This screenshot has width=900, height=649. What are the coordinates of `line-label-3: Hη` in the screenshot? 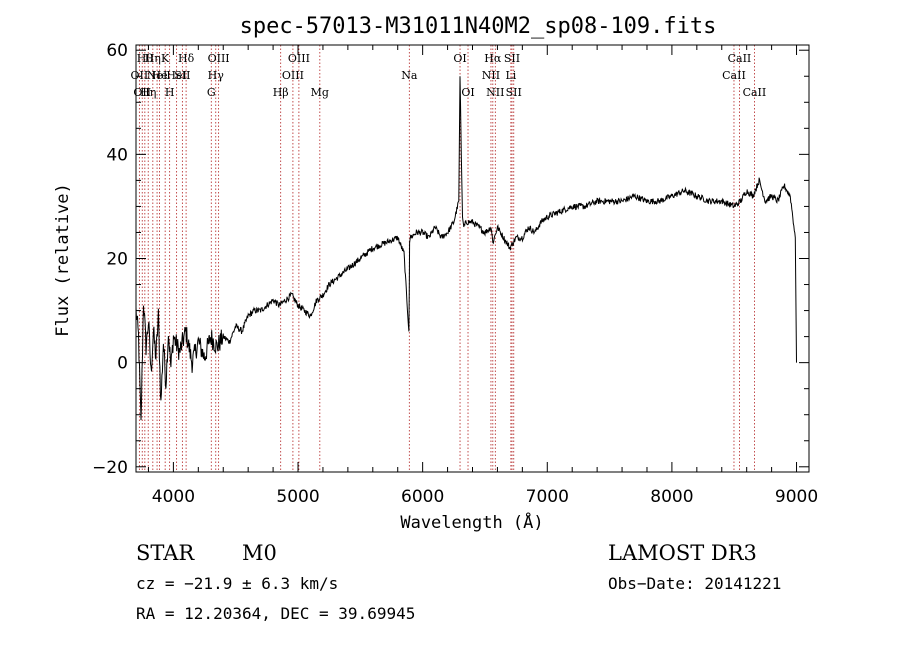 It's located at (148, 92).